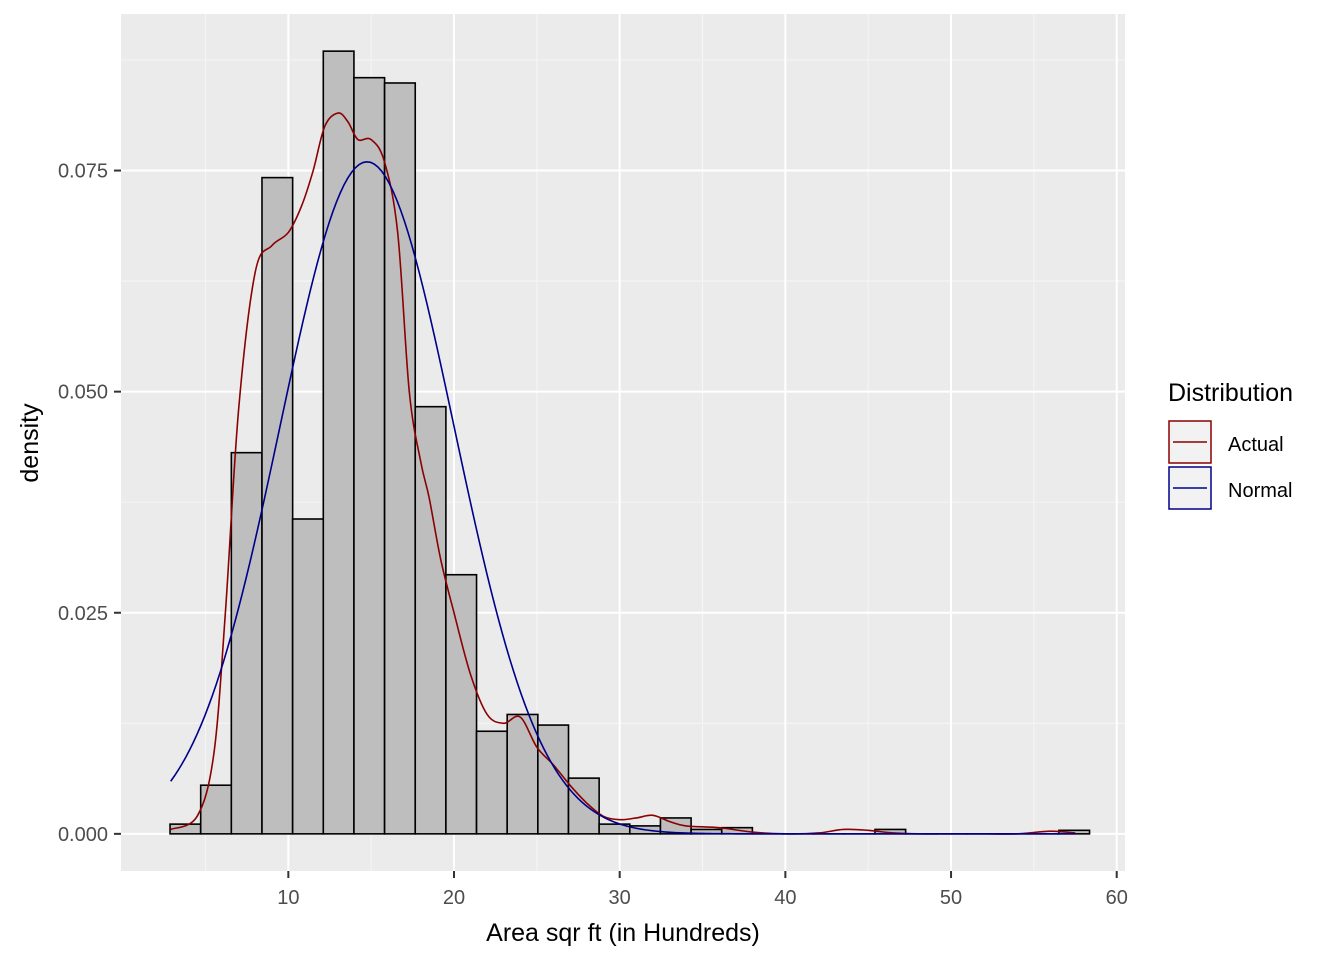 Image resolution: width=1344 pixels, height=960 pixels. I want to click on legend-label-actual: Actual, so click(1256, 445).